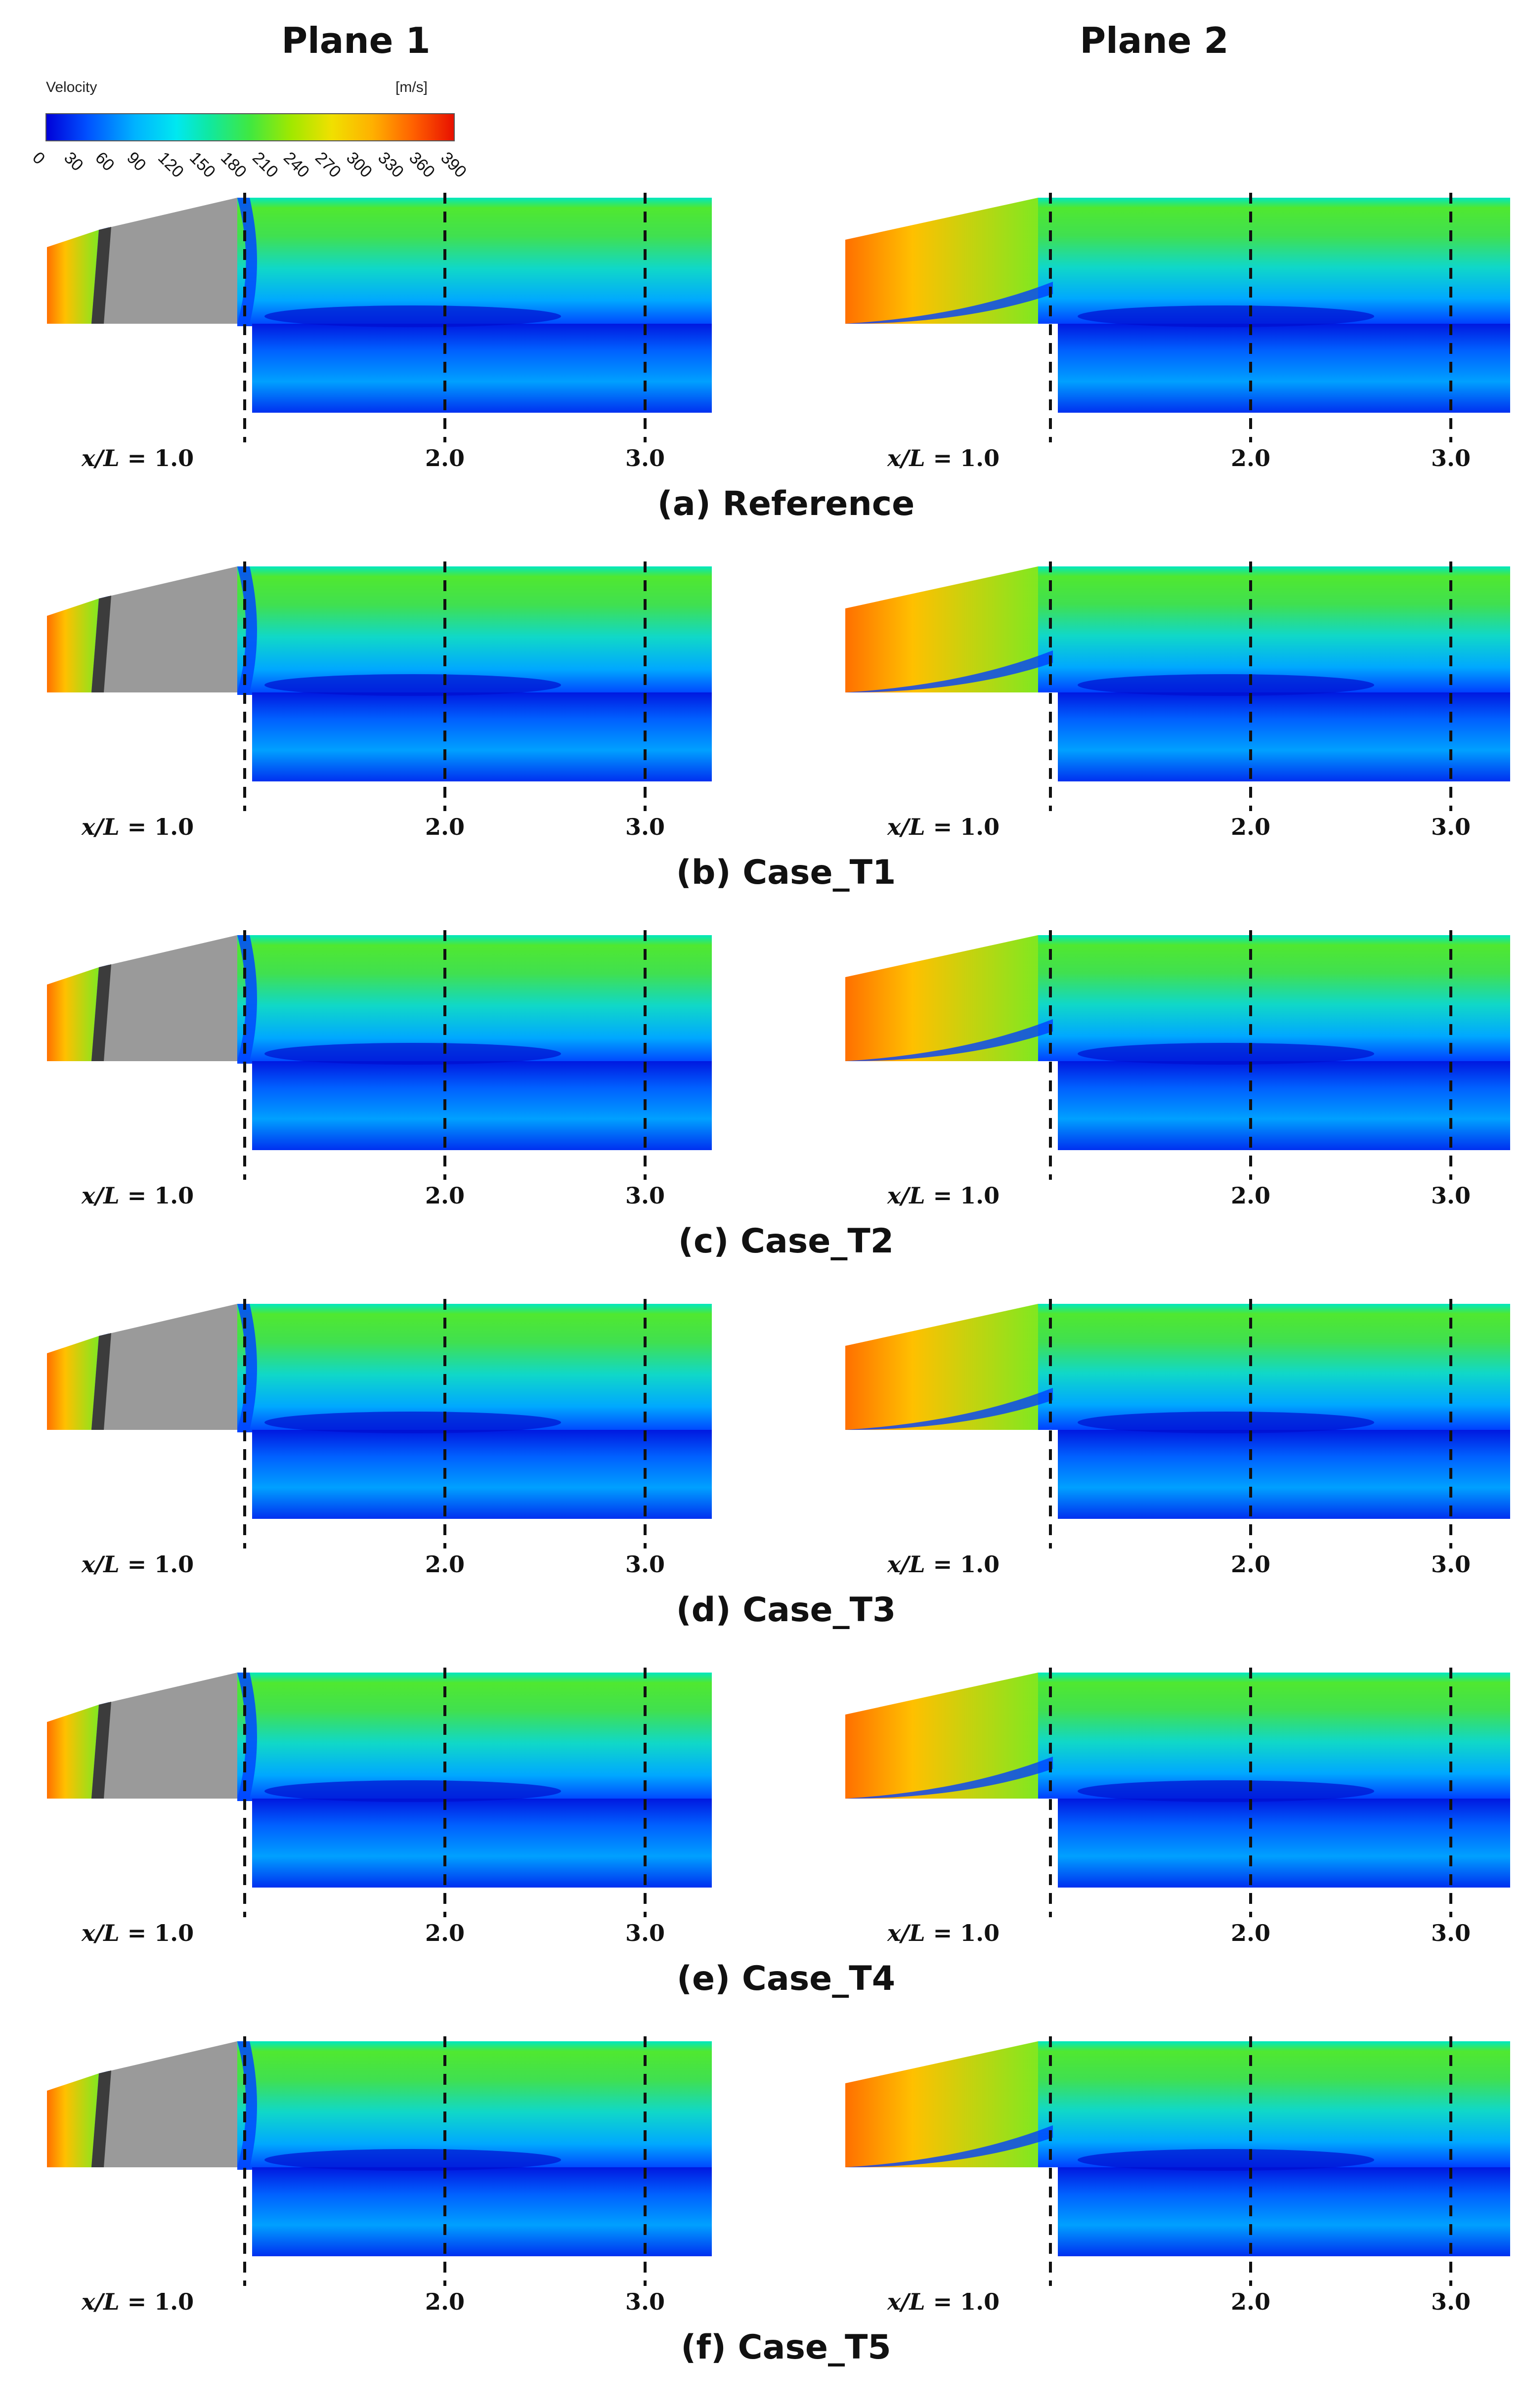 This screenshot has width=1522, height=2408. Describe the element at coordinates (786, 504) in the screenshot. I see `case-caption: (a) Reference` at that location.